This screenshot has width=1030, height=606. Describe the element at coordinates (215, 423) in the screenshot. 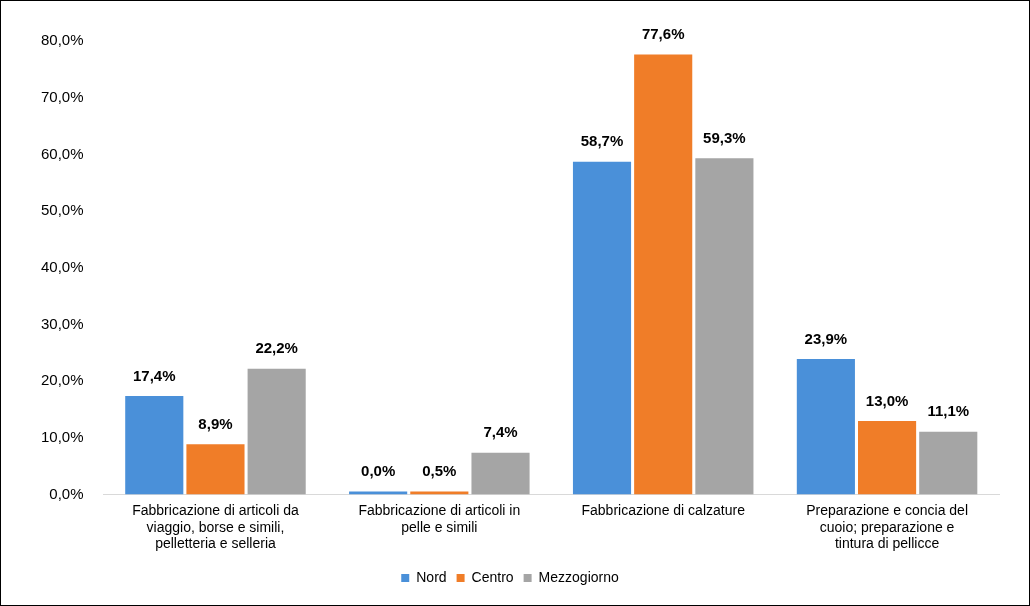

I see `data-label: 8,9%` at that location.